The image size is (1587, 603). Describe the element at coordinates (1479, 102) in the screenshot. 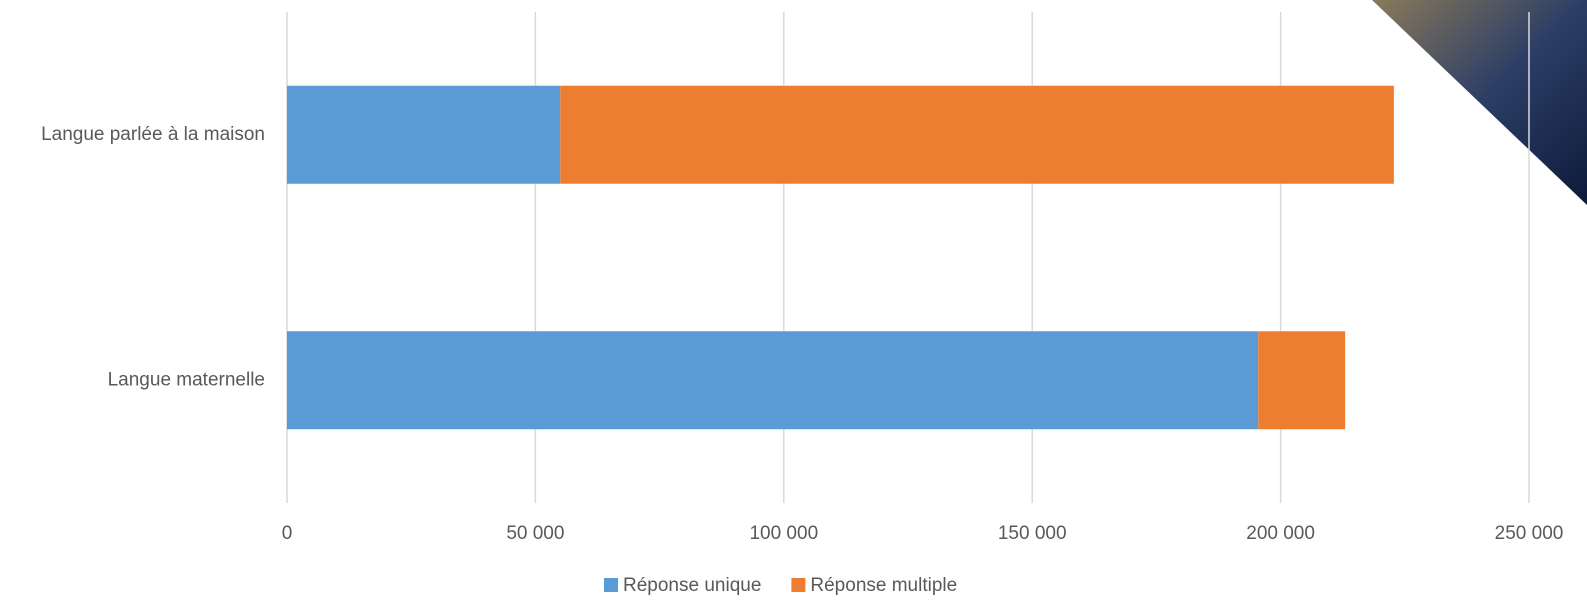

I see `corner-decoration` at that location.